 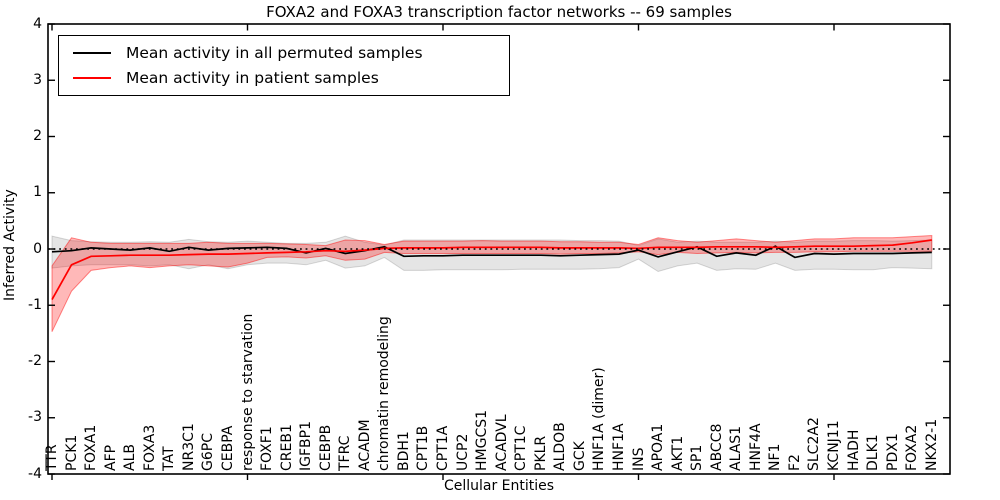 I want to click on x-tick-label: response to starvation, so click(x=247, y=392).